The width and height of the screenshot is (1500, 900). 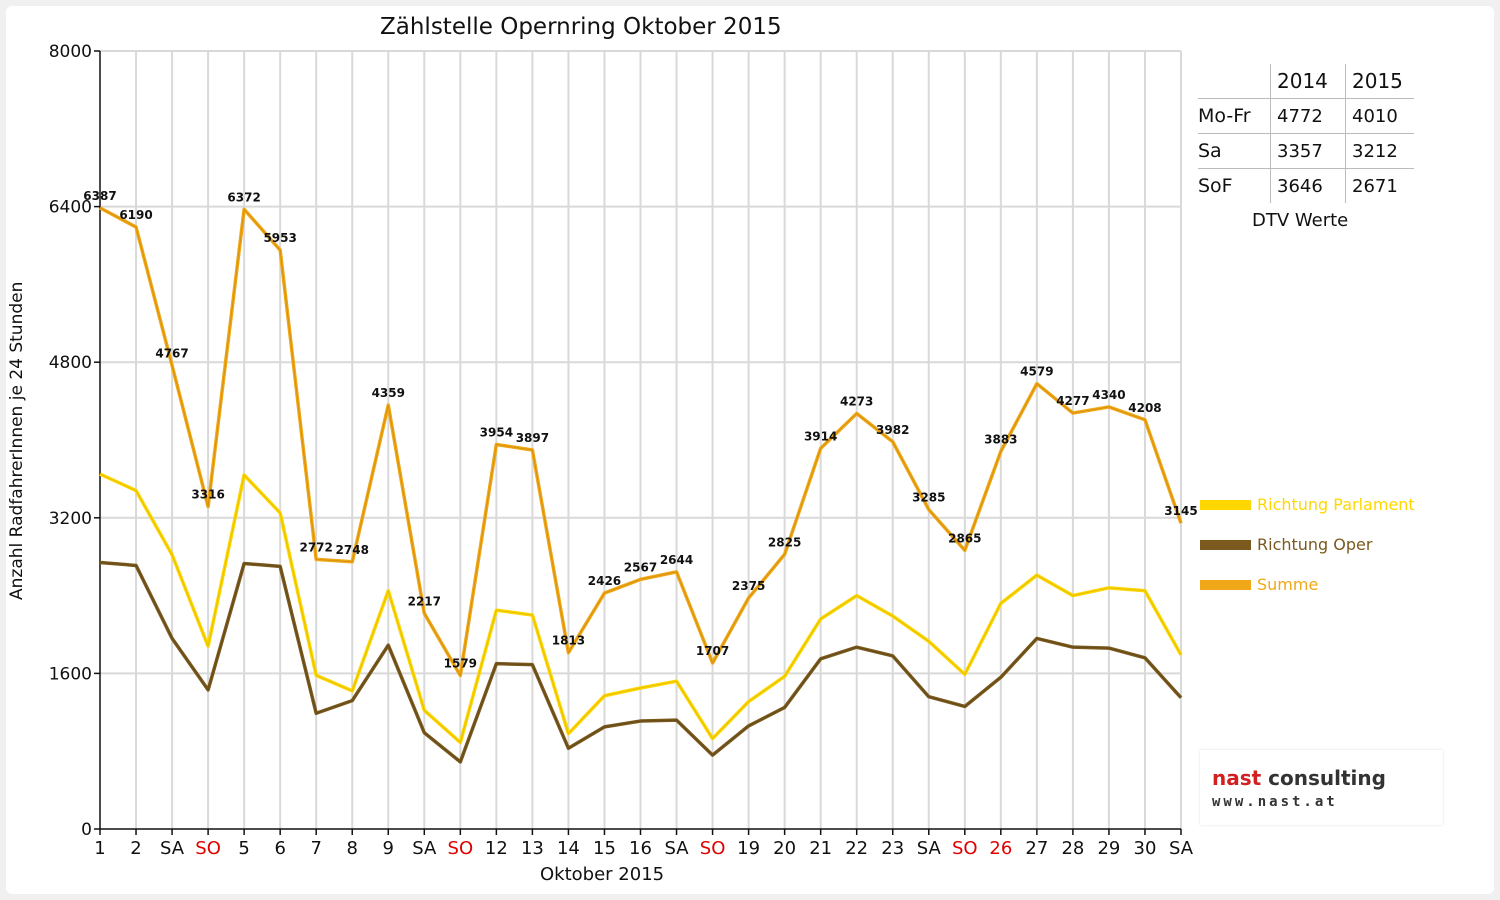 What do you see at coordinates (279, 848) in the screenshot?
I see `x-tick-label: 6` at bounding box center [279, 848].